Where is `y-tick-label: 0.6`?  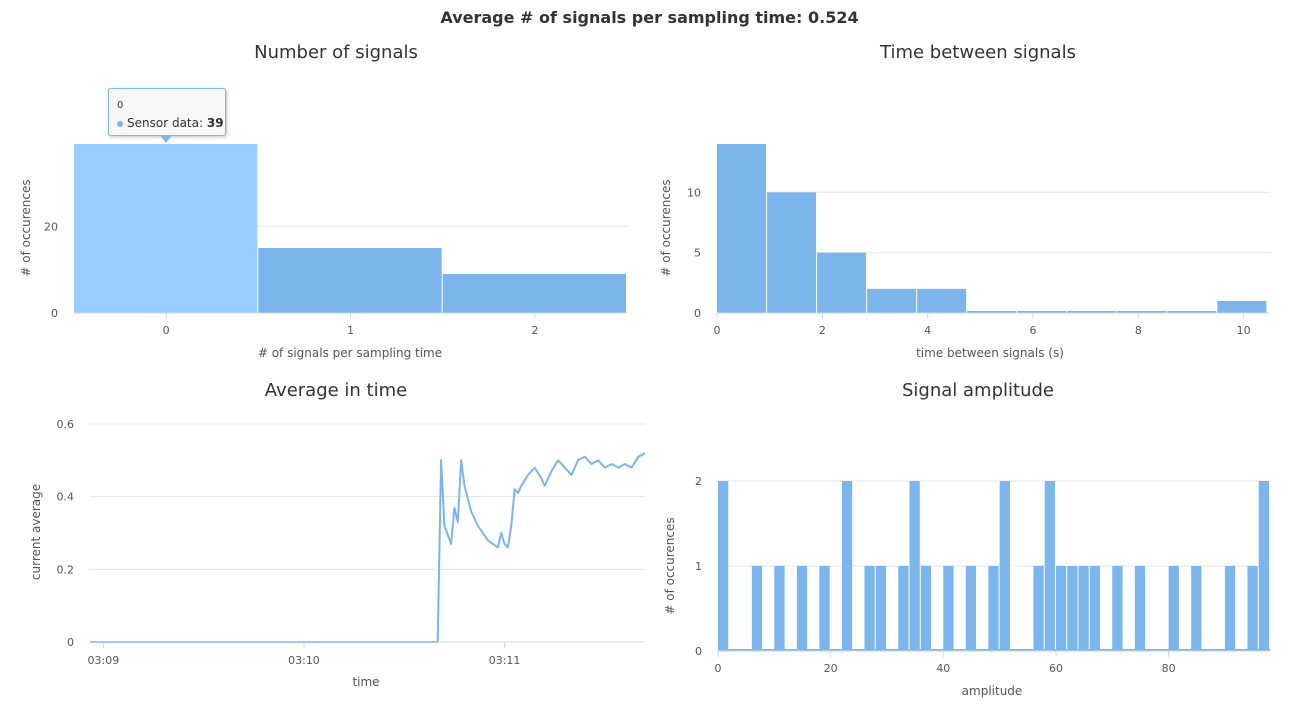
y-tick-label: 0.6 is located at coordinates (66, 424).